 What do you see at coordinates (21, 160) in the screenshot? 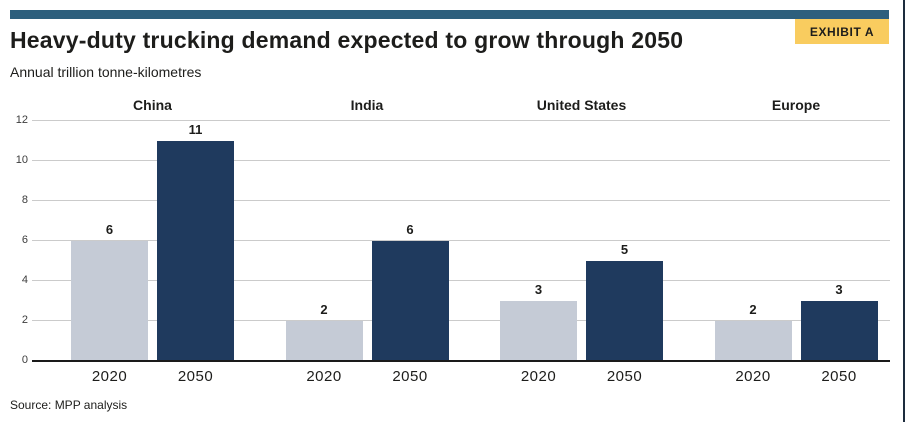
I see `y-tick-label: 10` at bounding box center [21, 160].